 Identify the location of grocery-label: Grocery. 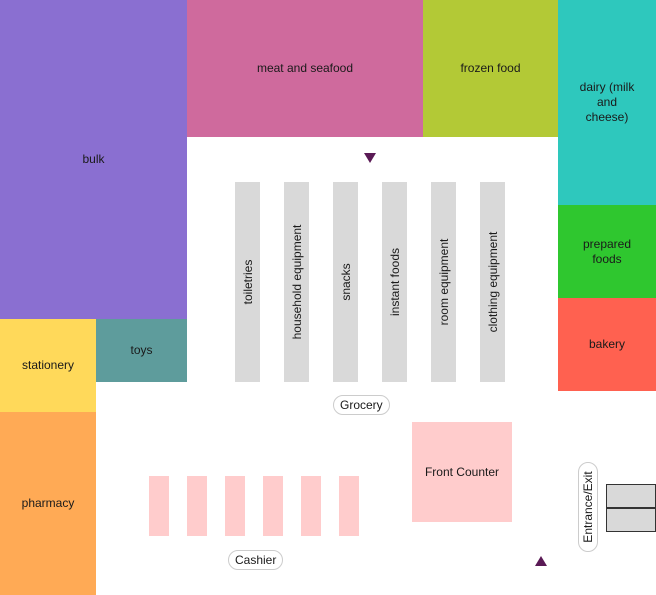
(361, 405).